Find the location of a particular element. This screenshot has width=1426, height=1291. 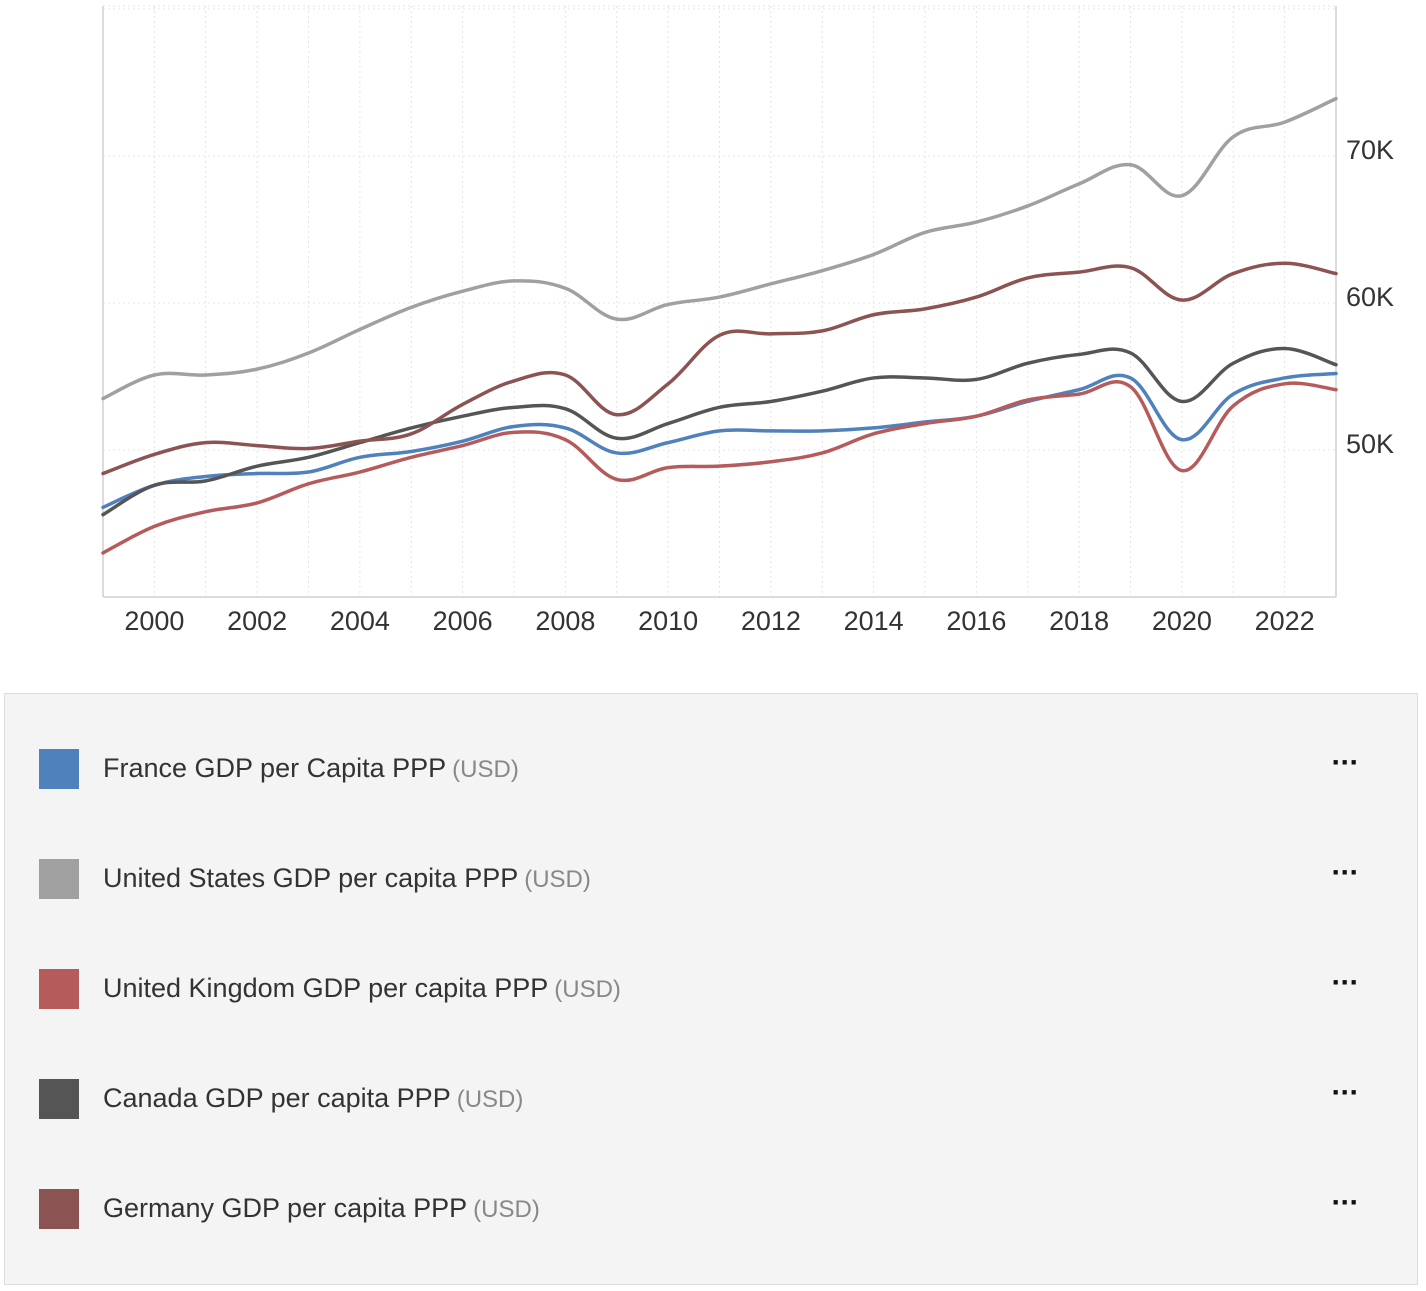

legend-label-germany: Germany GDP per capita PPP is located at coordinates (285, 1208).